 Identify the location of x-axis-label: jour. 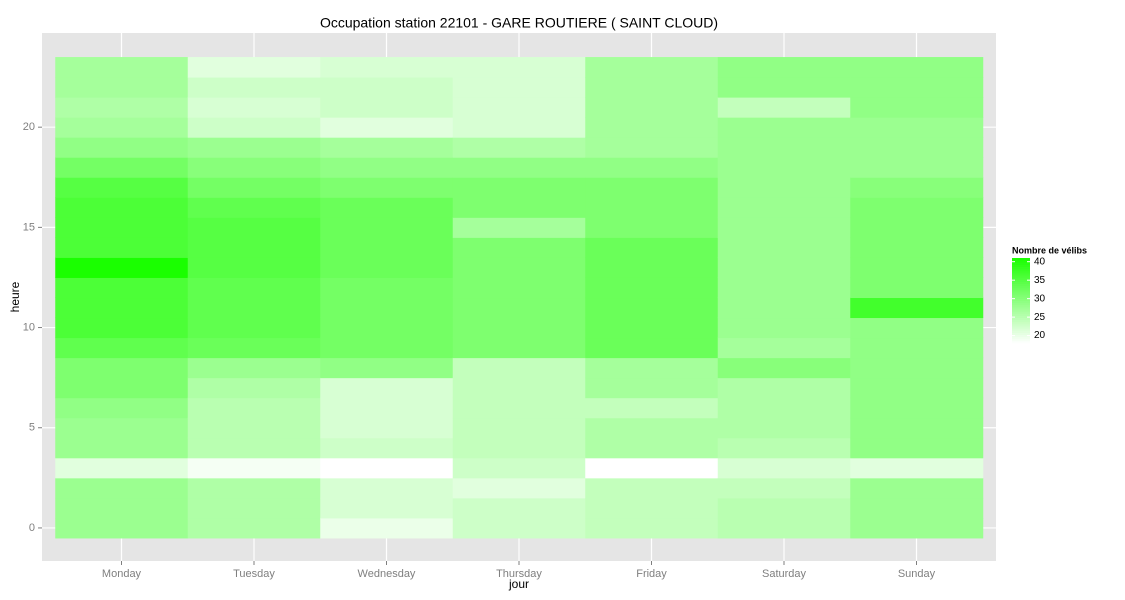
(518, 584).